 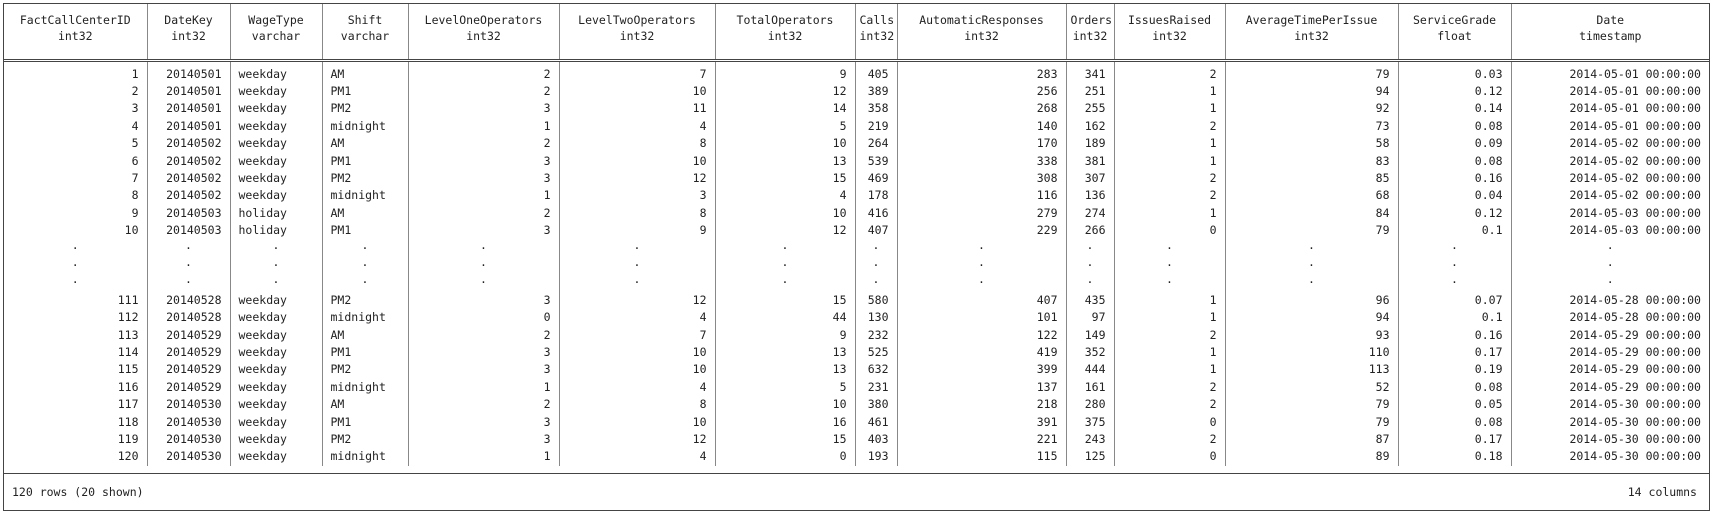 I want to click on cell: midnight, so click(x=364, y=196).